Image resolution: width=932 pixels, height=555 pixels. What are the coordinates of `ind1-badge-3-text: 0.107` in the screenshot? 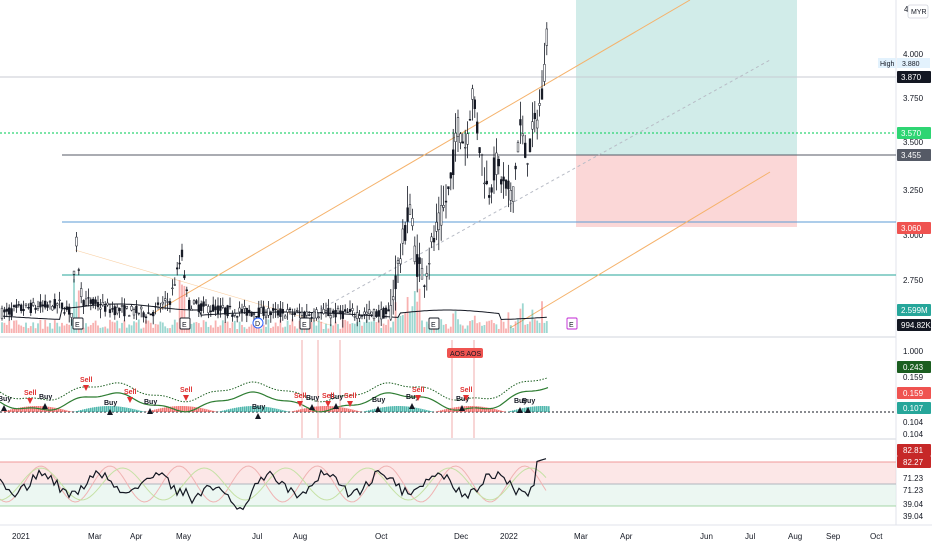 It's located at (913, 408).